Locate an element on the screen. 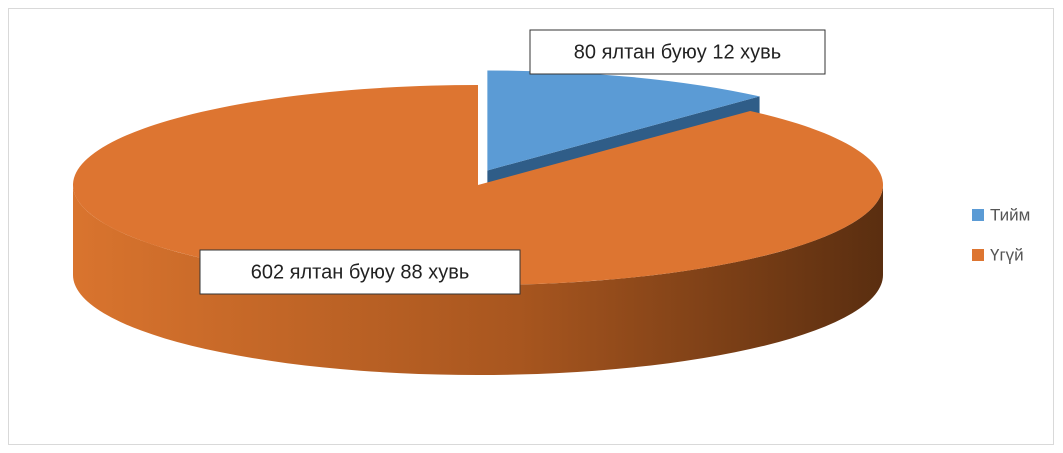 Image resolution: width=1063 pixels, height=453 pixels. legend-label: Тийм is located at coordinates (1010, 214).